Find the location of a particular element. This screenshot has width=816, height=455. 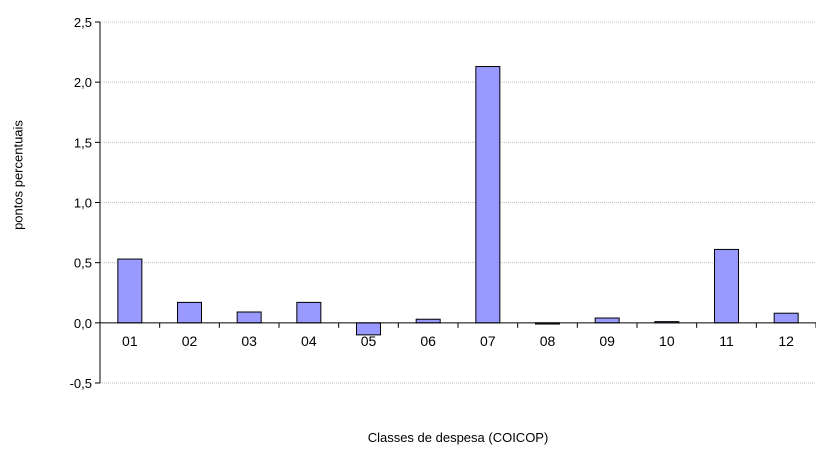

x-tick-label-03: 03 is located at coordinates (249, 341).